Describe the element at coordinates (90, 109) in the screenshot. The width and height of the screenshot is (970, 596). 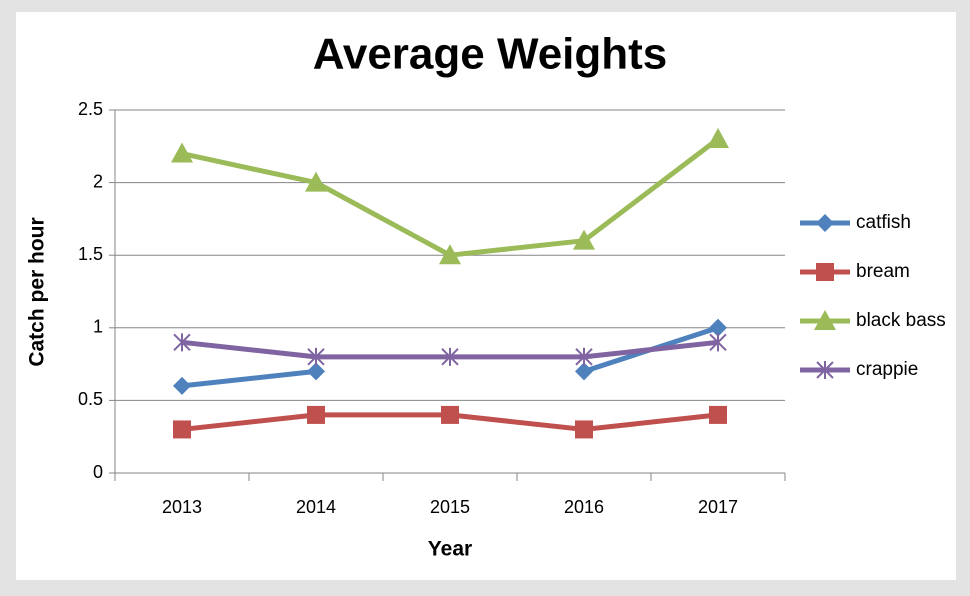
I see `y-tick-label: 2.5` at that location.